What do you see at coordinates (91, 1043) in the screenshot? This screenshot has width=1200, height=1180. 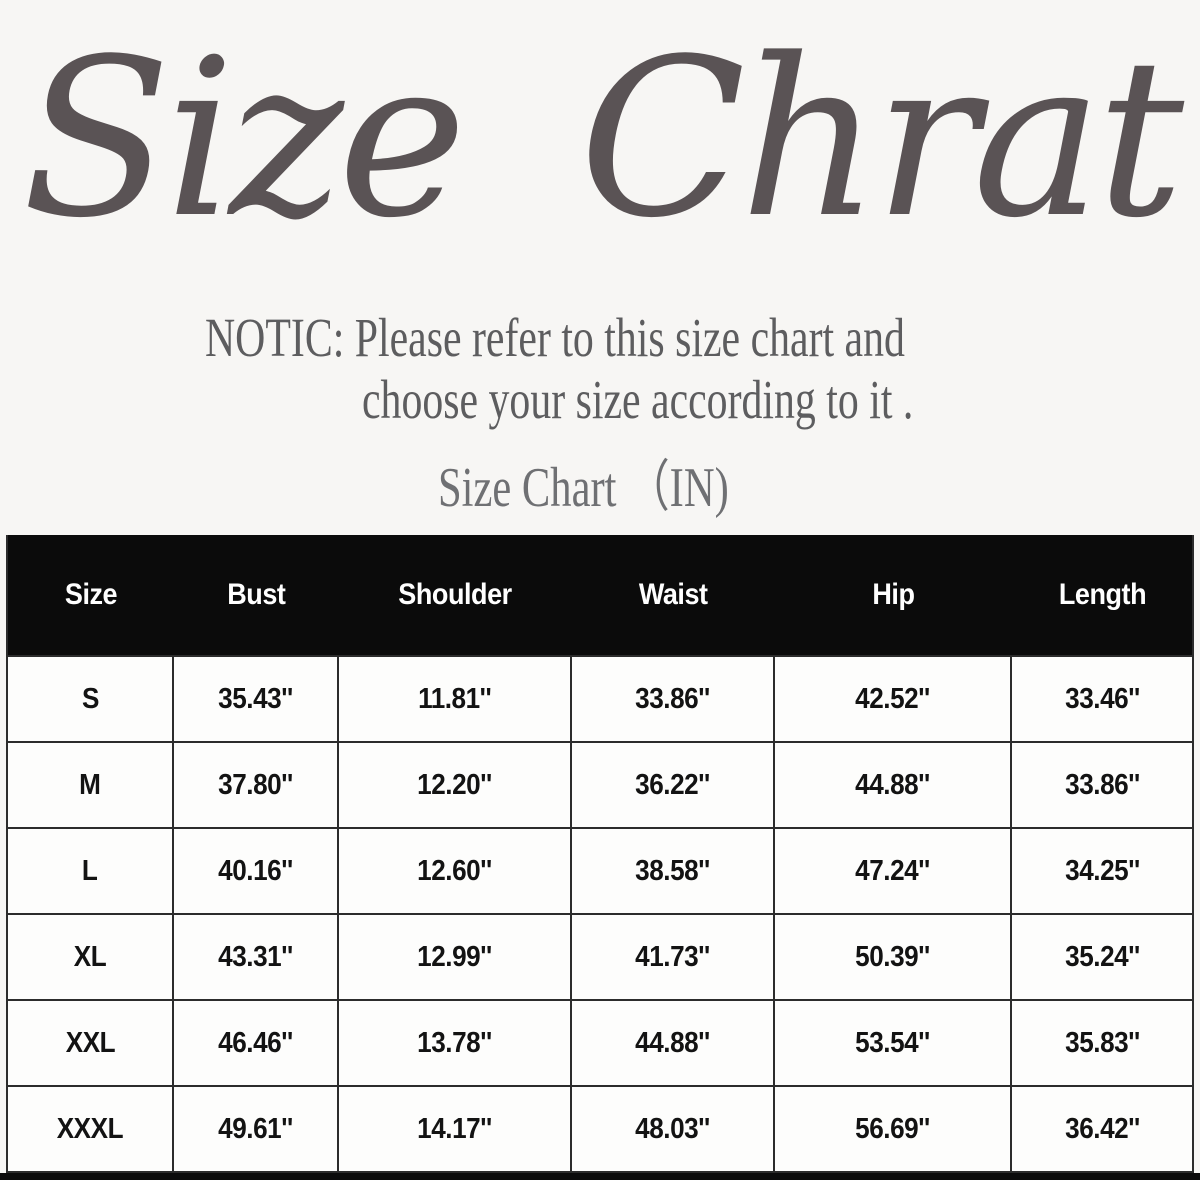 I see `size-label-cell: XXL` at bounding box center [91, 1043].